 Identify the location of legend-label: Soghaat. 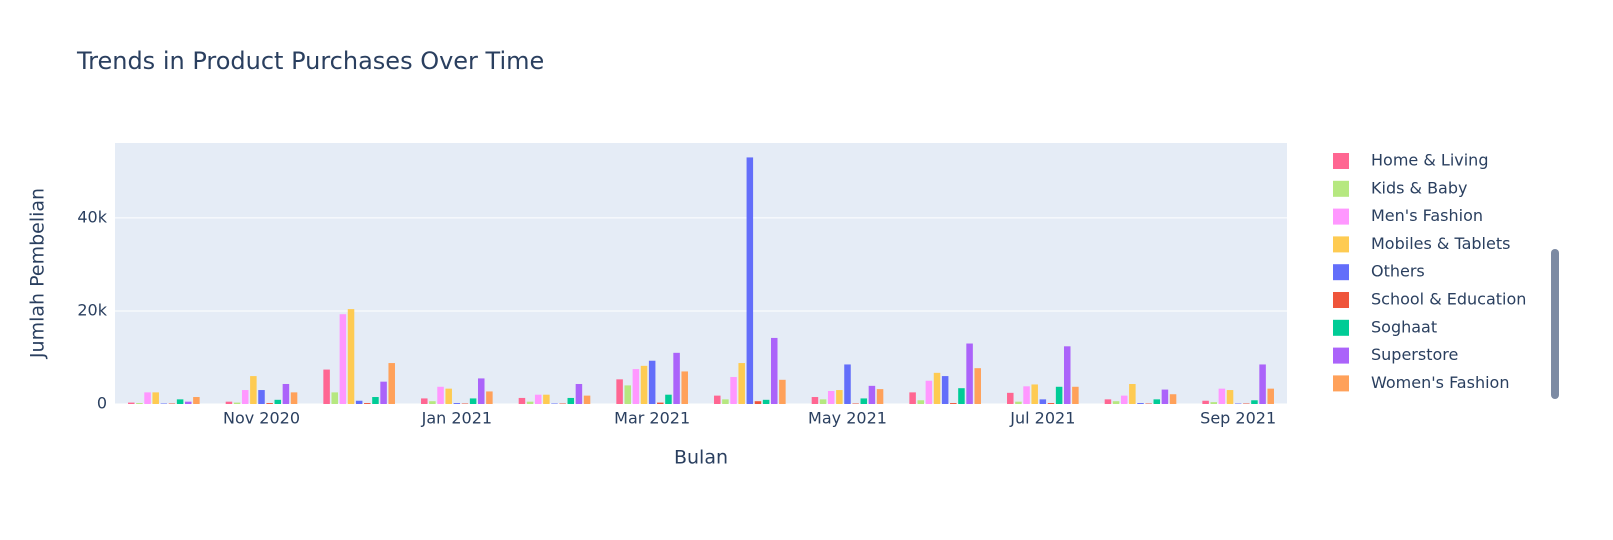
(1404, 326).